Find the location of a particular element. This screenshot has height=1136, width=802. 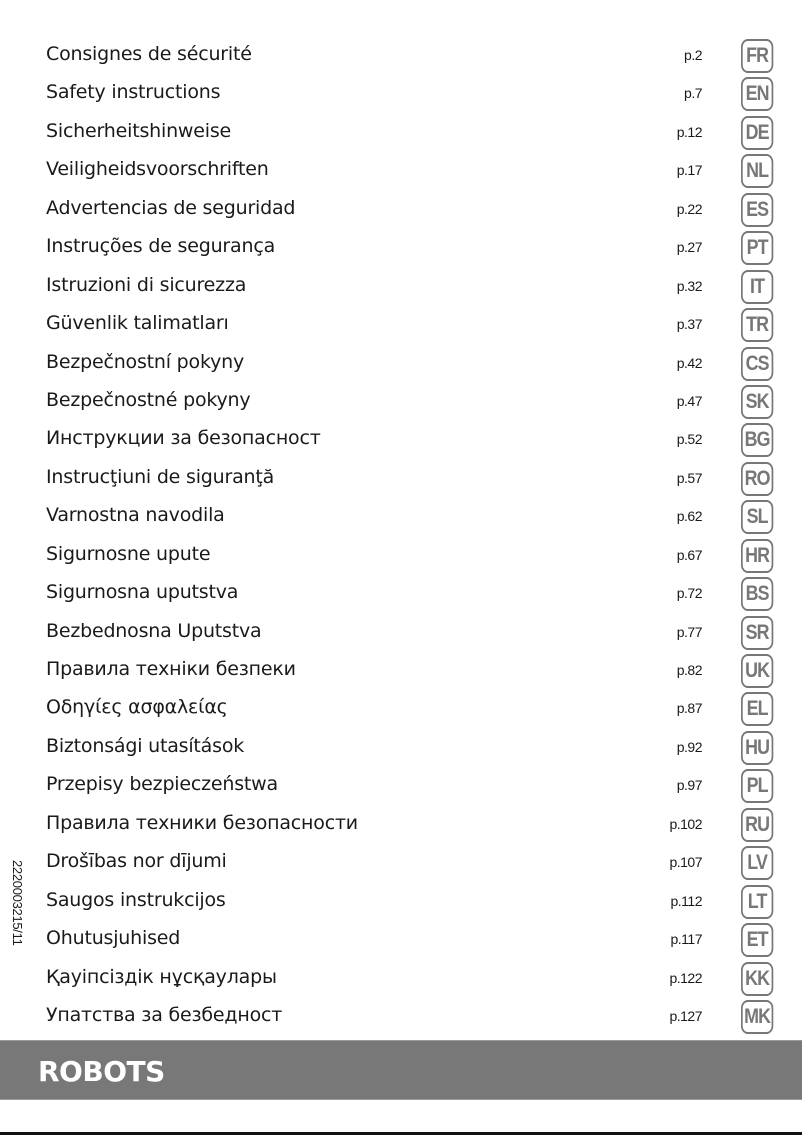

toc-page: p.22 is located at coordinates (689, 208).